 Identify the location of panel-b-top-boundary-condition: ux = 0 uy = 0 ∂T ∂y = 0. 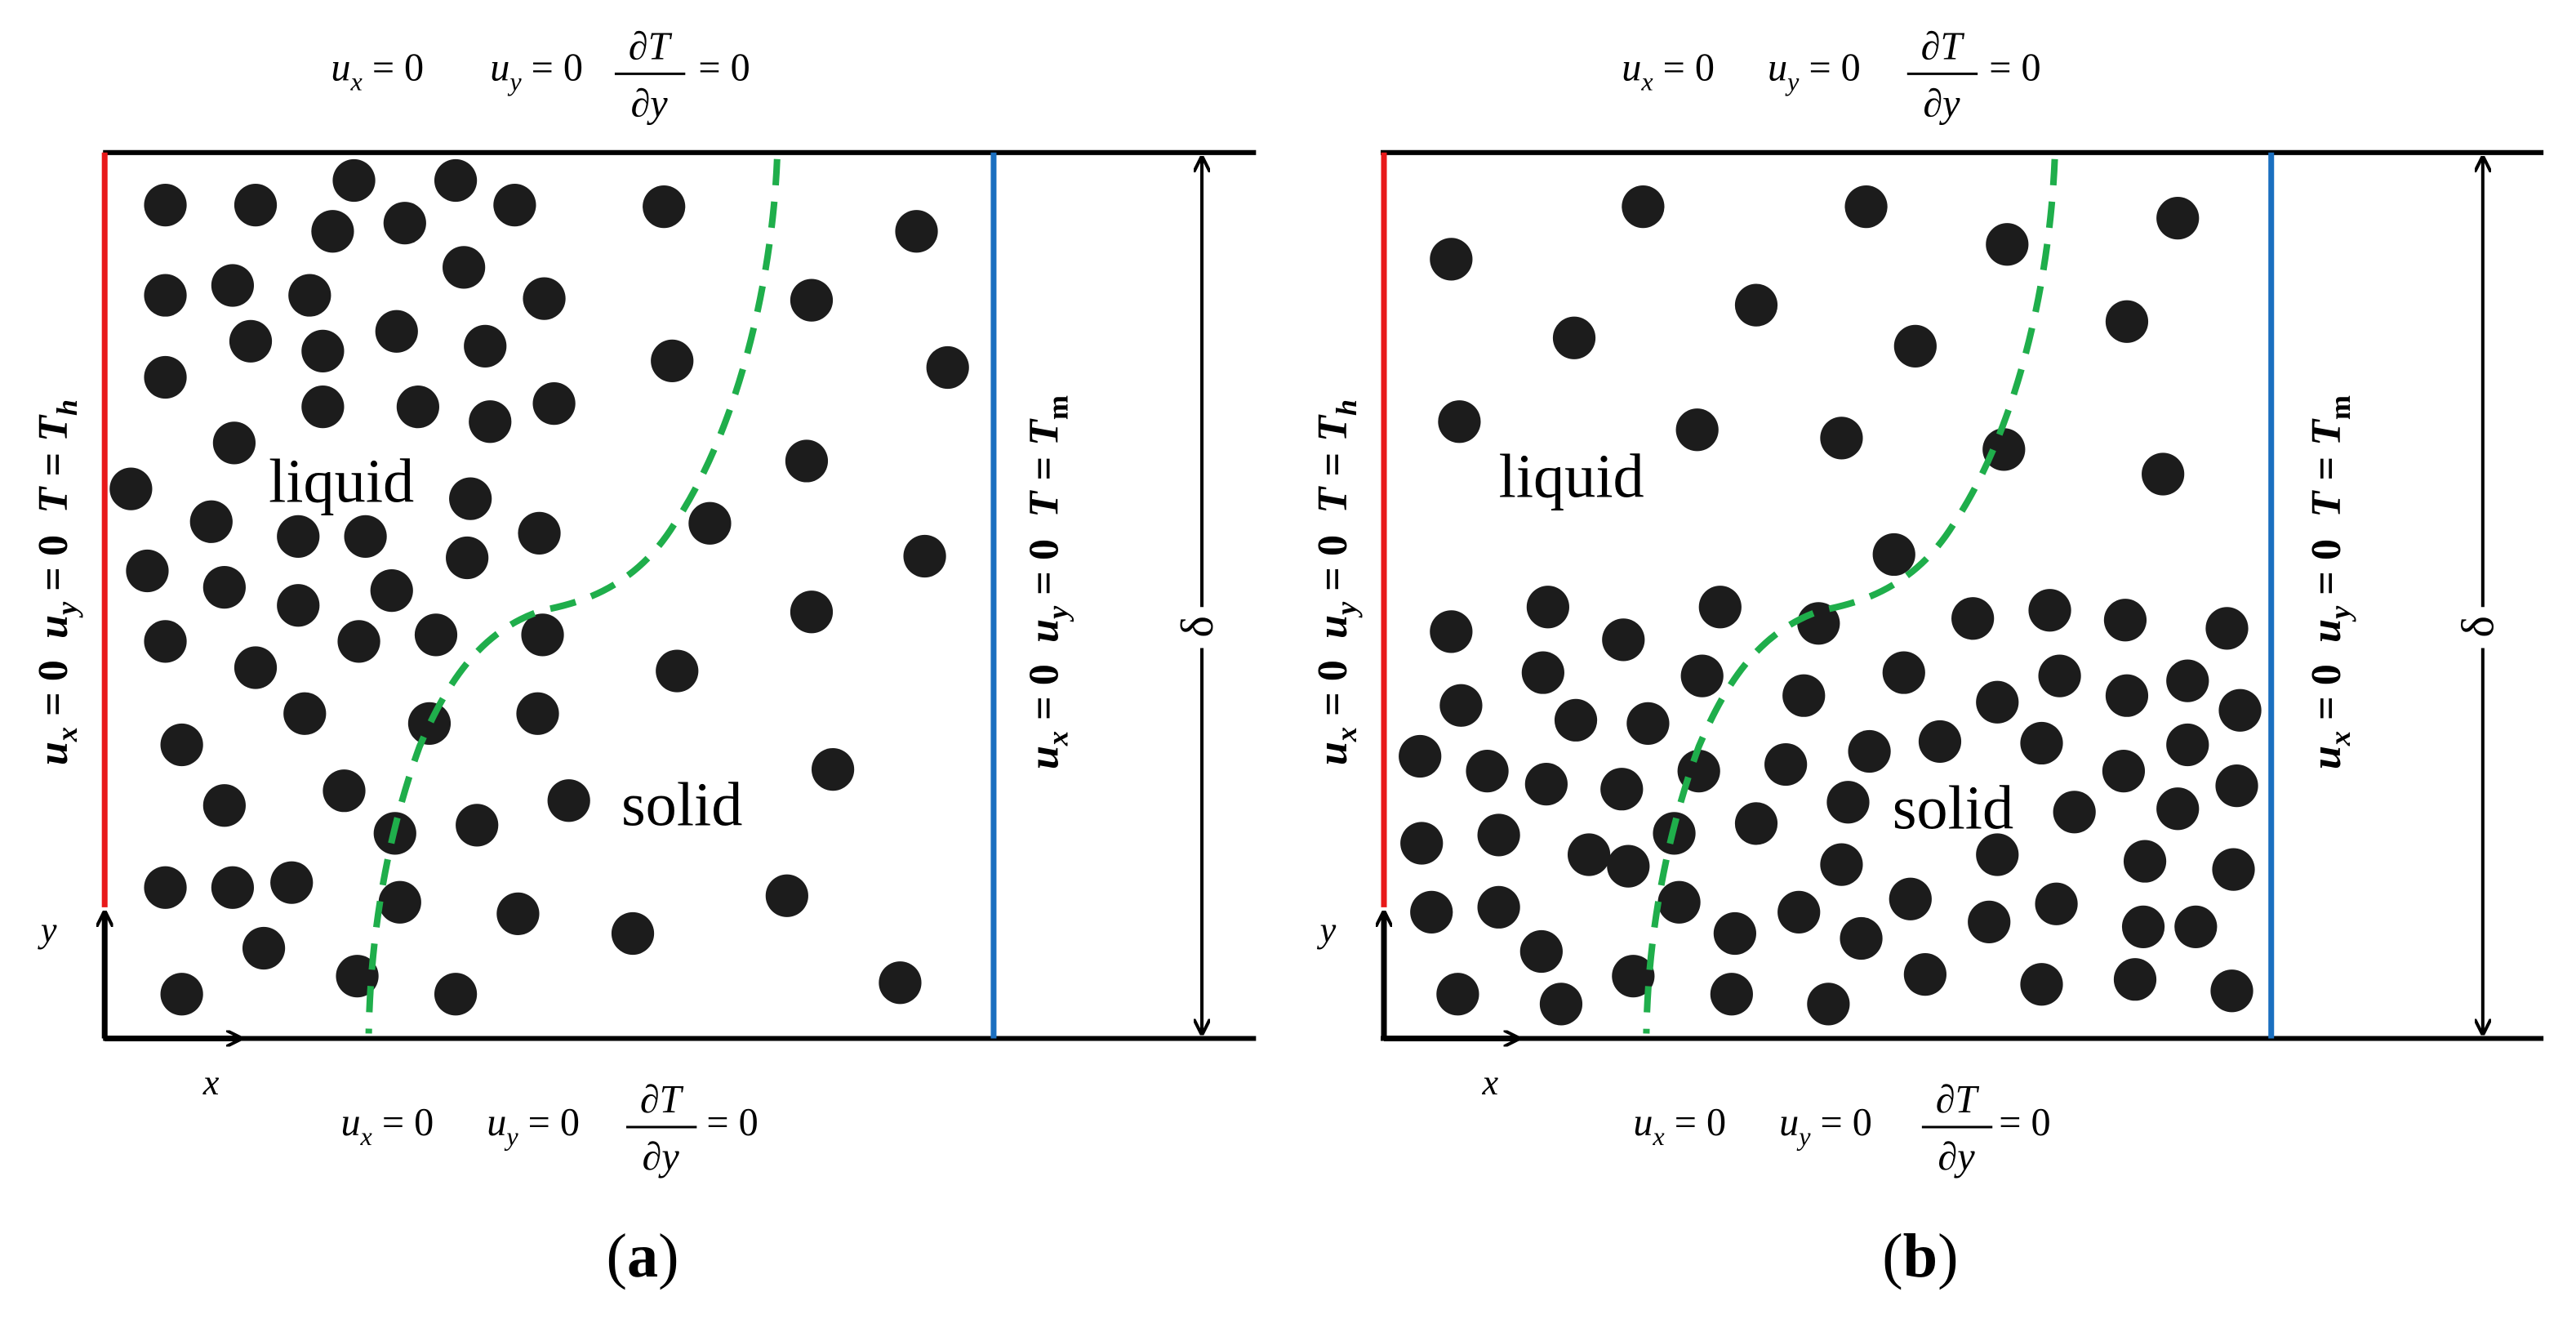
(1831, 75).